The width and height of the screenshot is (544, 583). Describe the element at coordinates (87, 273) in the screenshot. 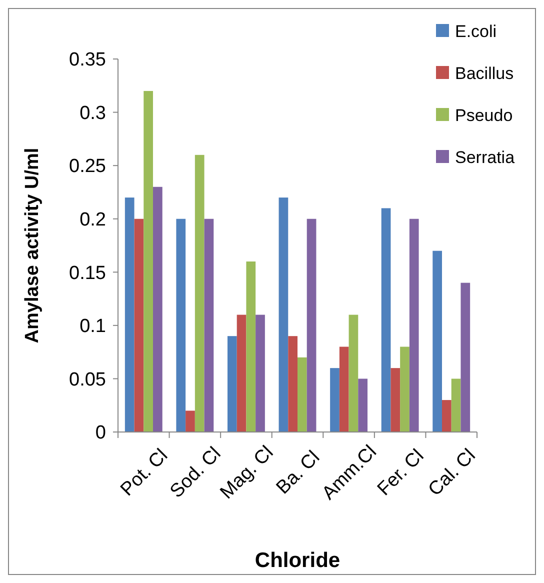

I see `y-tick-label: 0.15` at that location.